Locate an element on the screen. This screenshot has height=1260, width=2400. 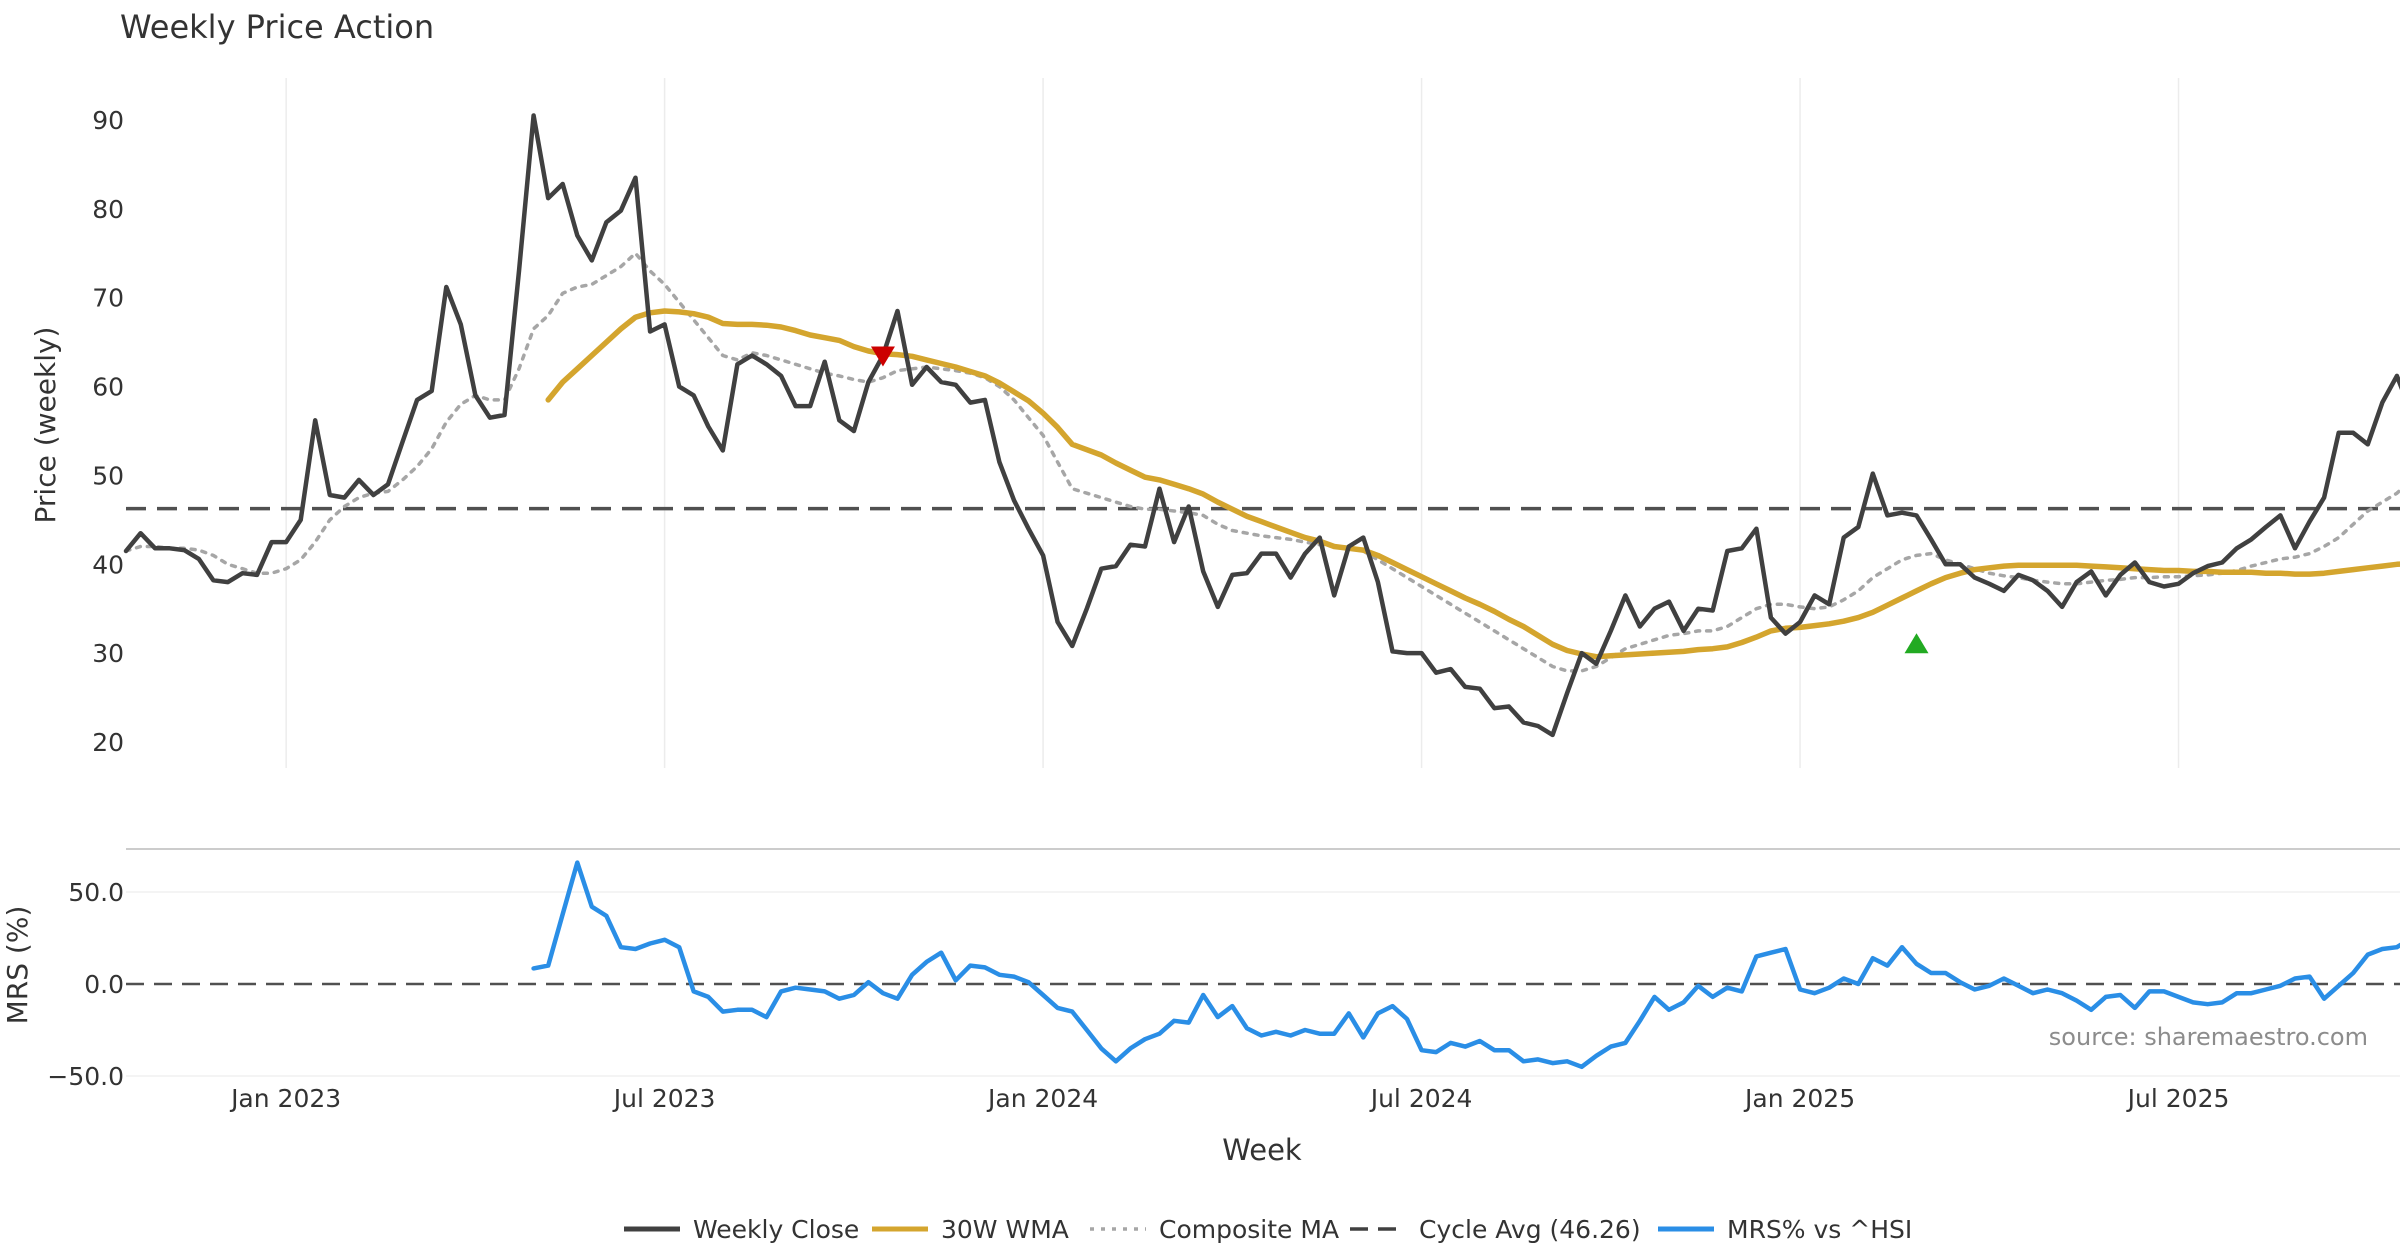
sell-signal-marker is located at coordinates (882, 356).